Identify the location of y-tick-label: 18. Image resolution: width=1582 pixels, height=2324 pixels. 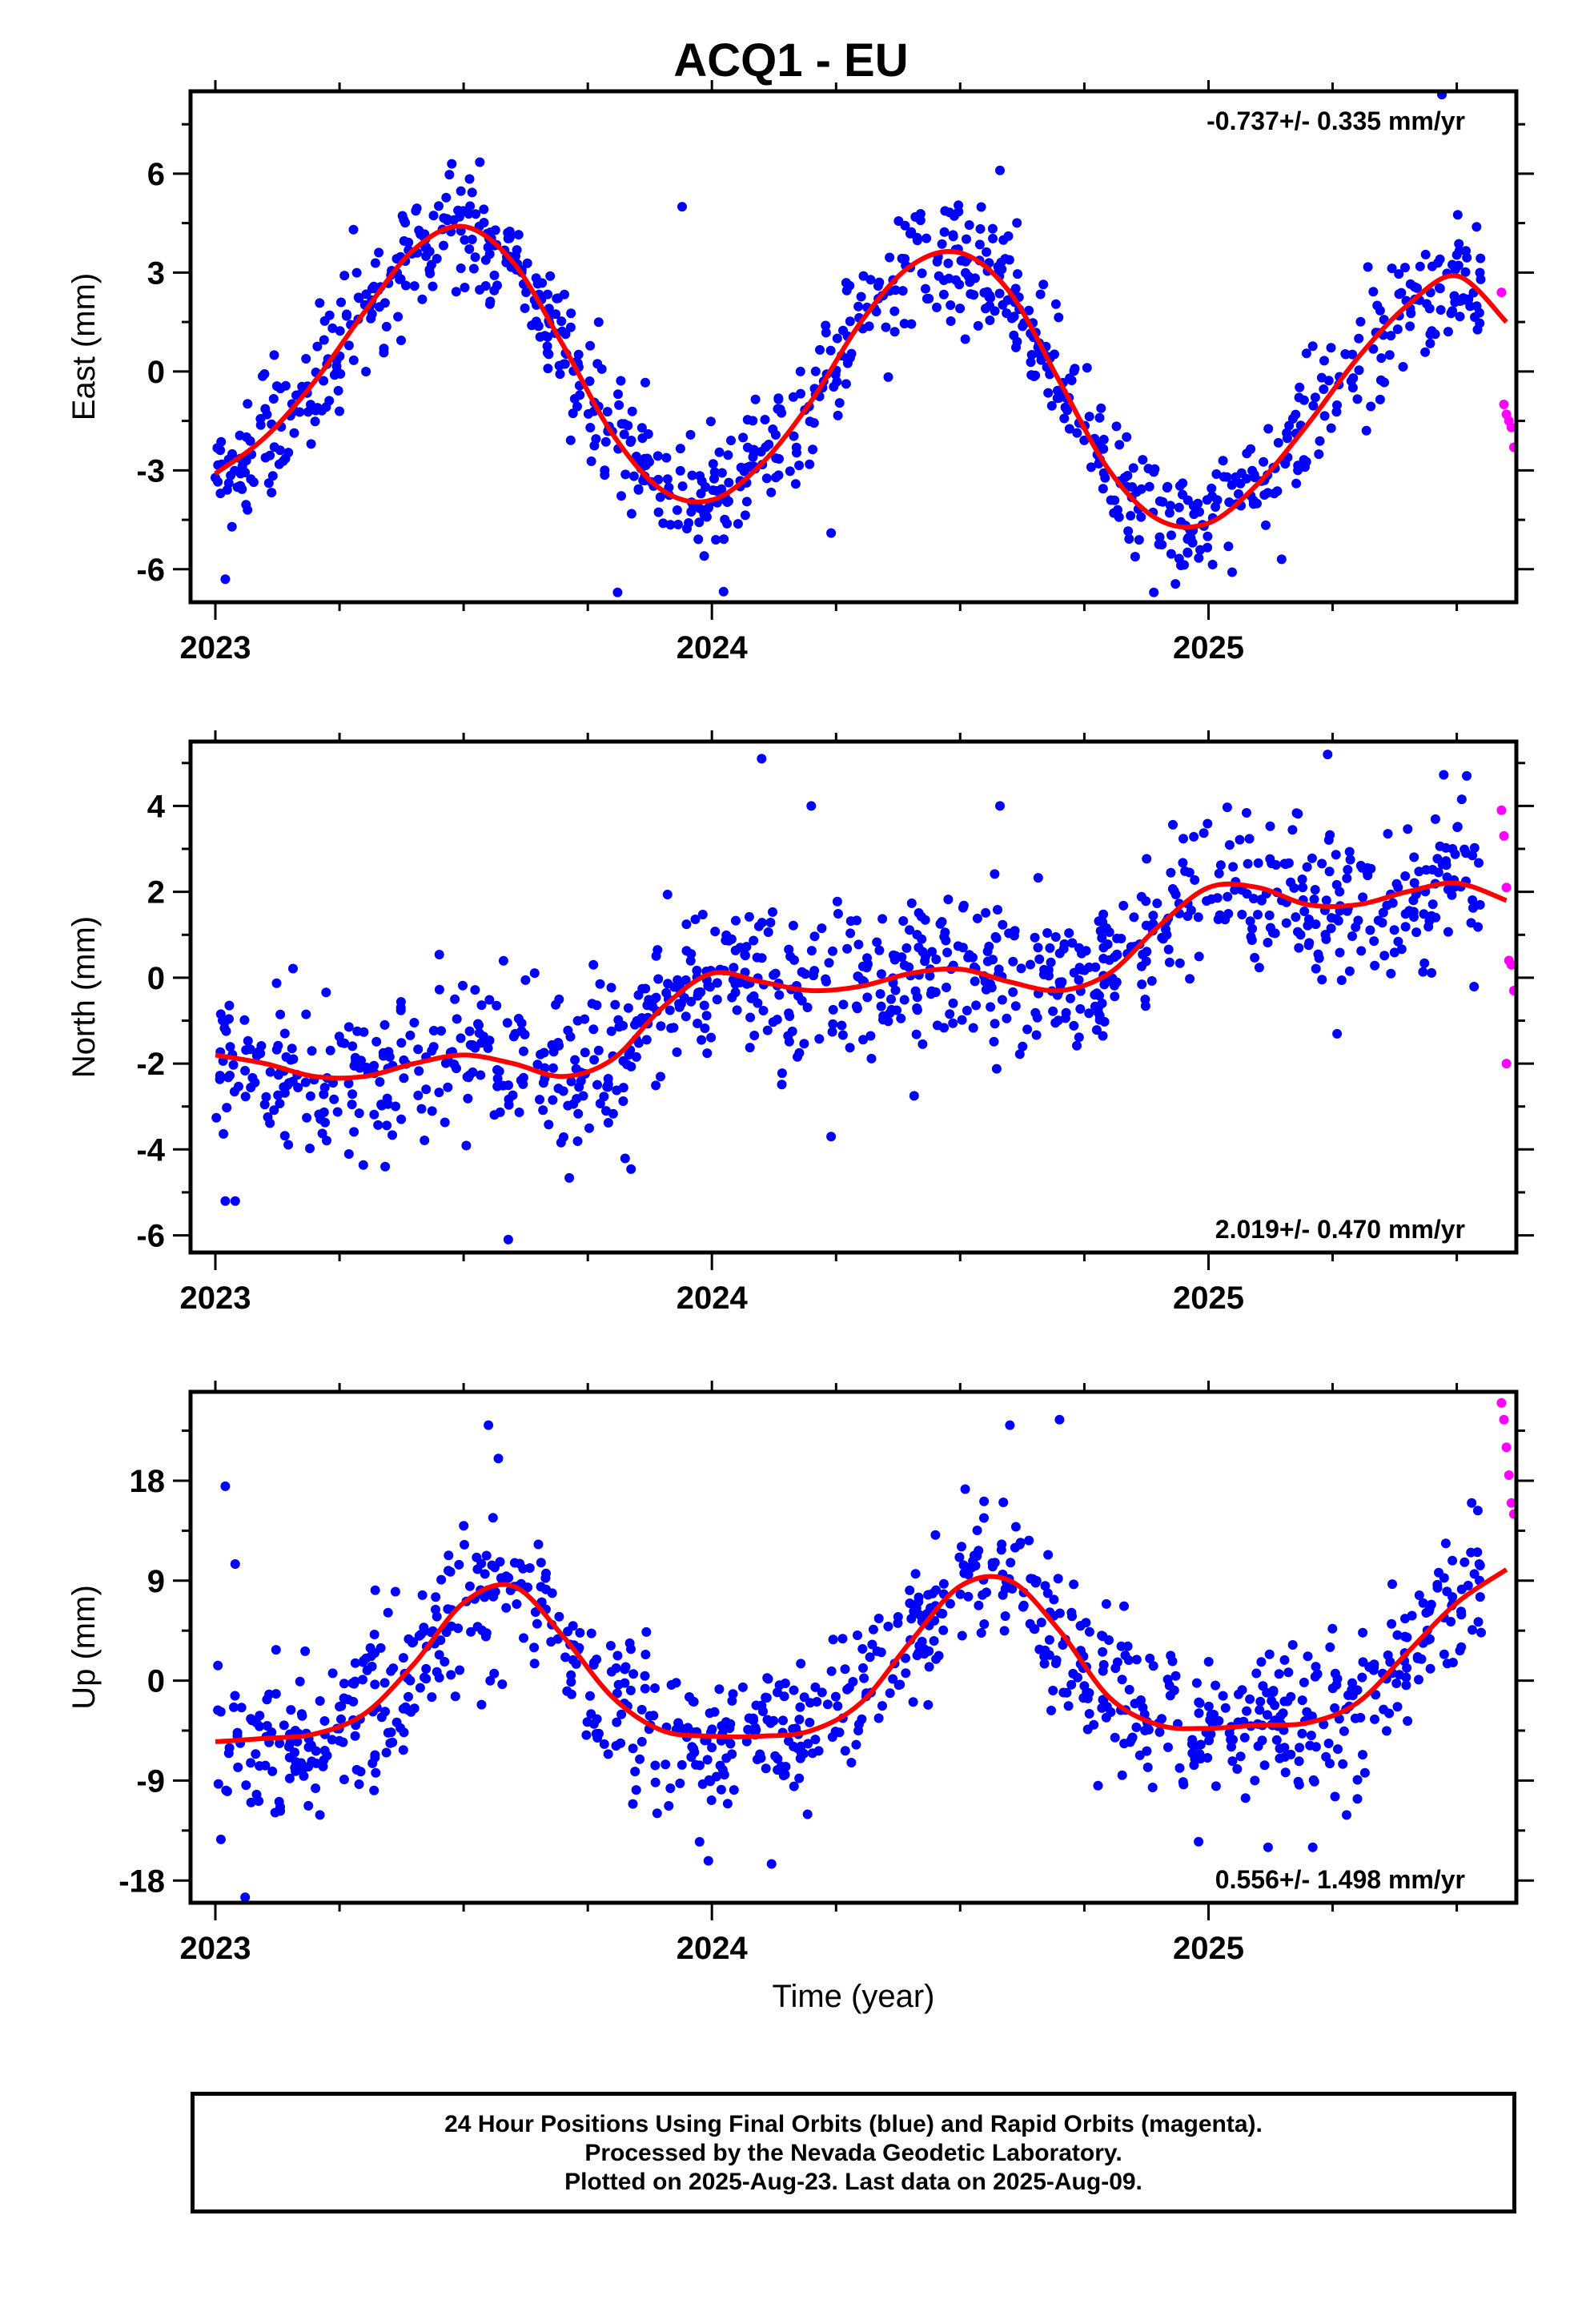
(148, 1481).